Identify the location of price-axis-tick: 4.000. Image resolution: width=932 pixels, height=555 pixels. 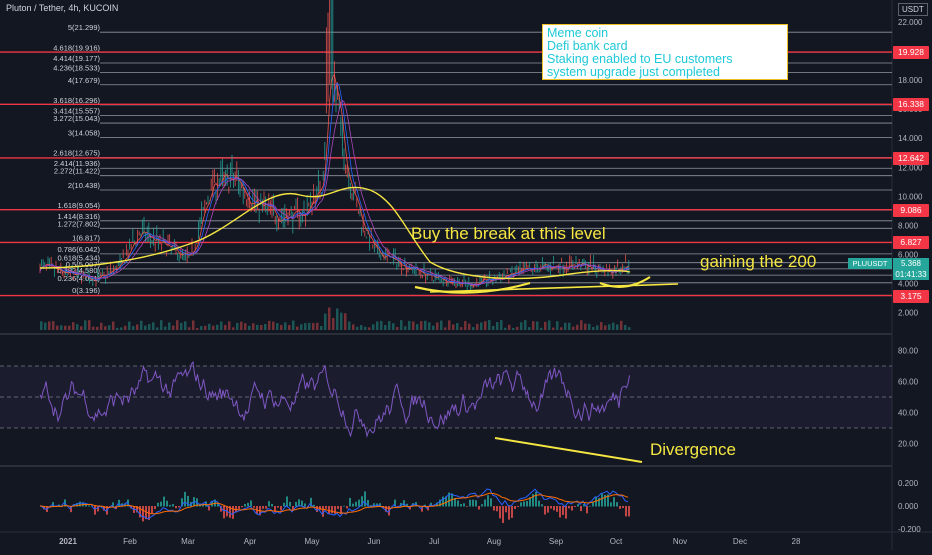
(908, 284).